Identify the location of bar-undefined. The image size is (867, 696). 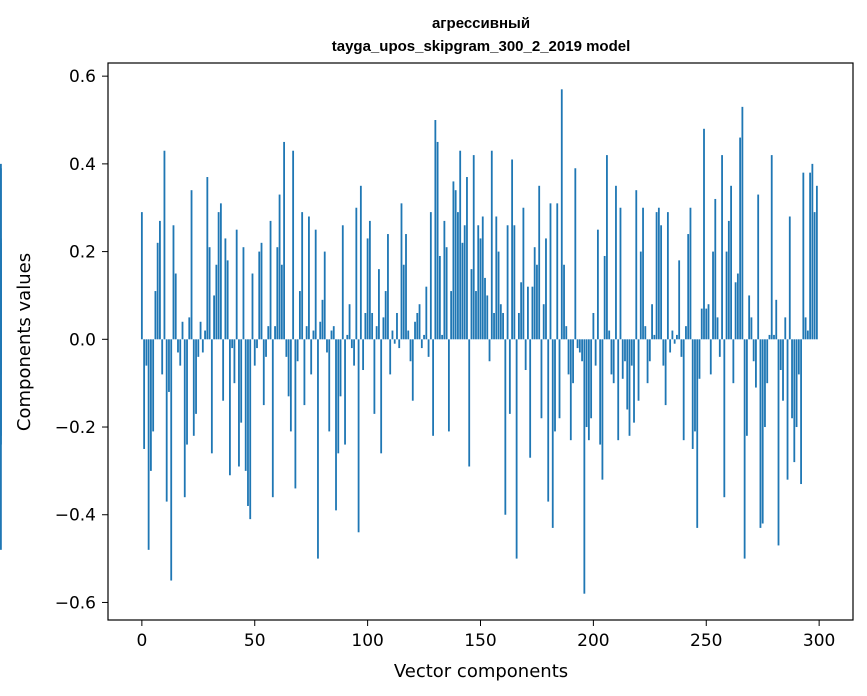
(1, 251).